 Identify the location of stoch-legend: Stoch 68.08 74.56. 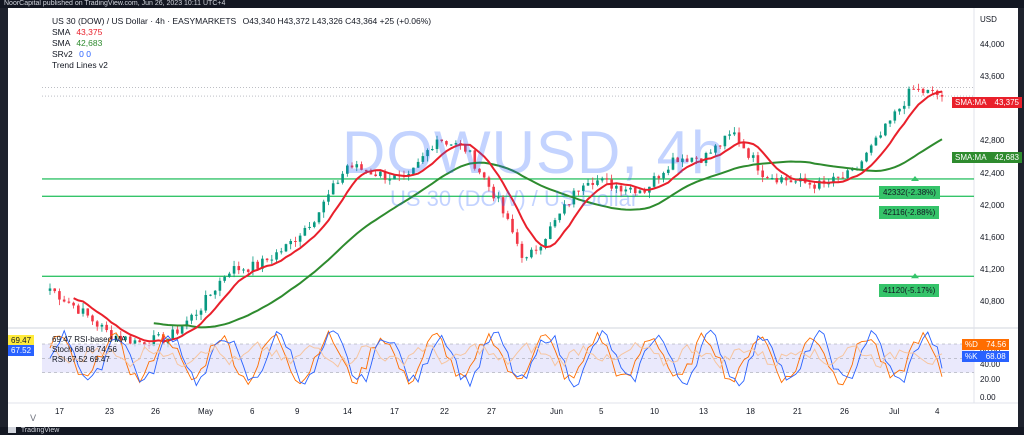
(84, 349).